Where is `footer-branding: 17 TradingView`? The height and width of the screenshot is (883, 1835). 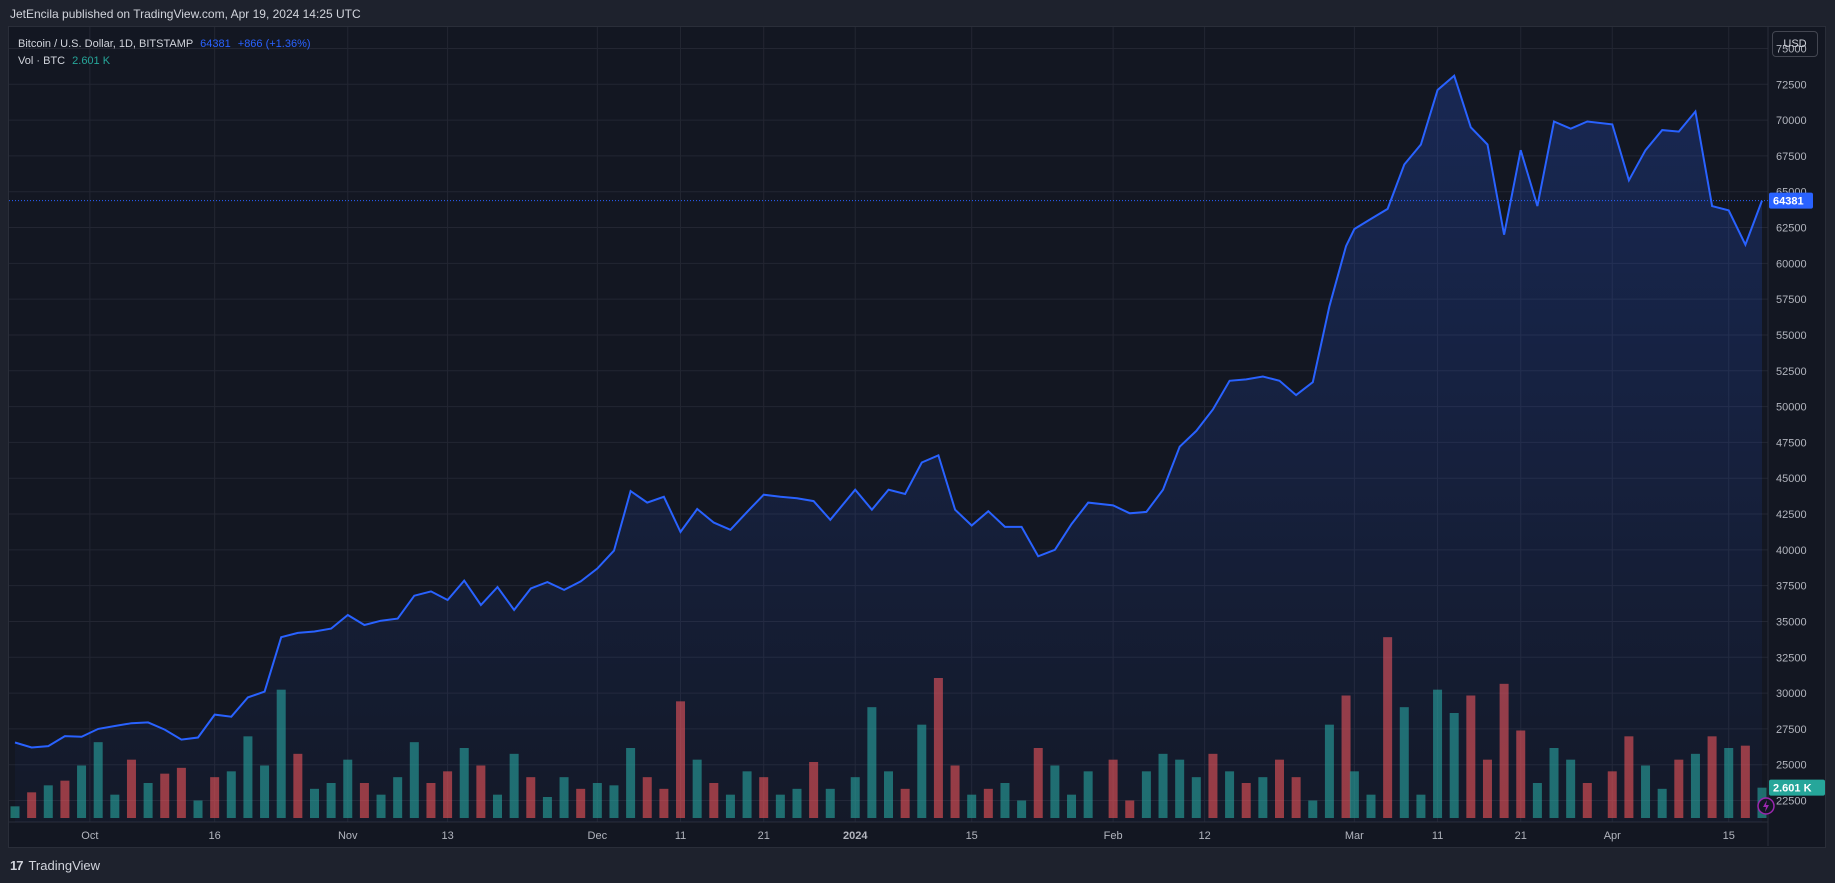
footer-branding: 17 TradingView is located at coordinates (55, 865).